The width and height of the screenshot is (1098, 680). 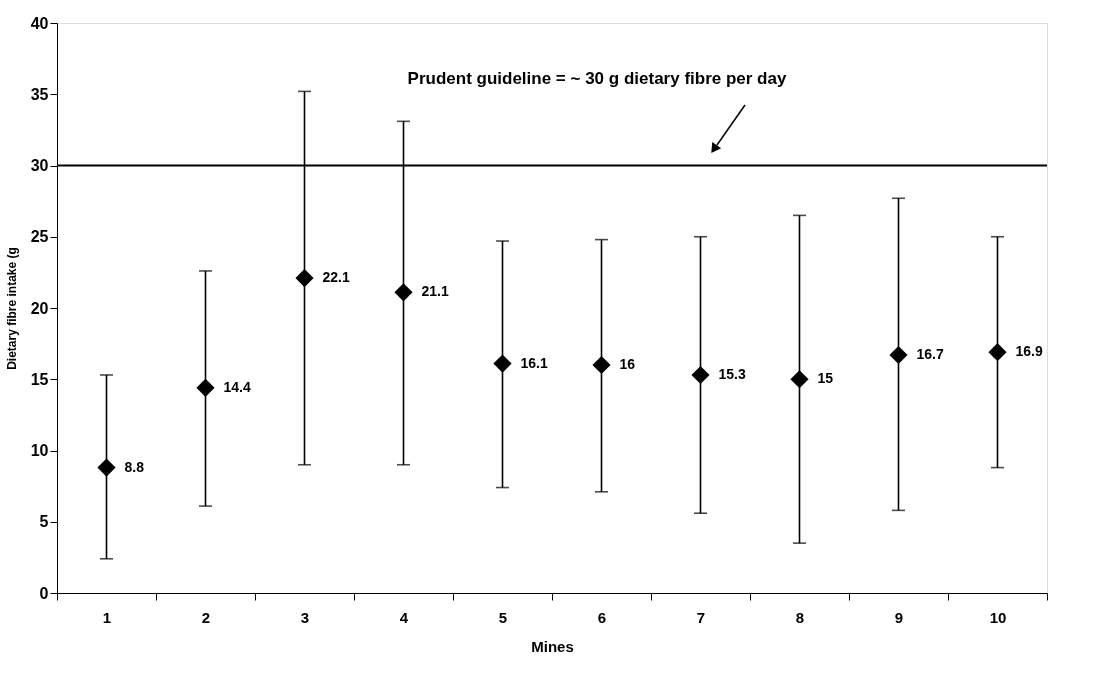 I want to click on y-axis-title: Dietary fibre intake (g, so click(x=11, y=308).